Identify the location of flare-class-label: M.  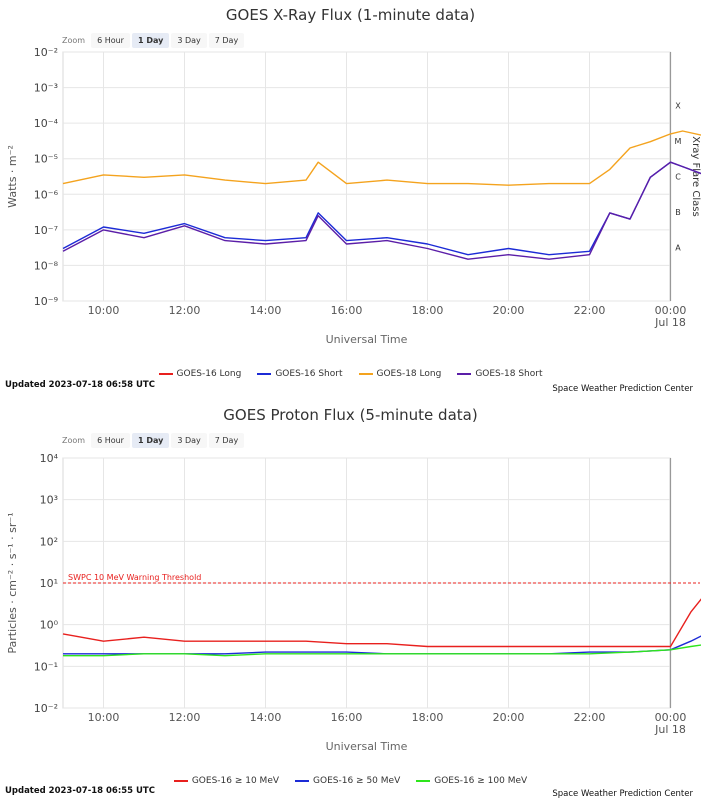
(678, 141).